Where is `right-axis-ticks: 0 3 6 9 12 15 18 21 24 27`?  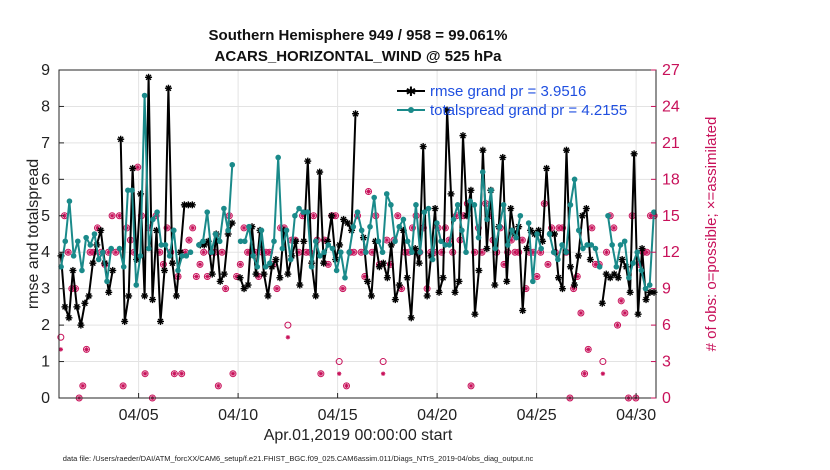
right-axis-ticks: 0 3 6 9 12 15 18 21 24 27 is located at coordinates (665, 234).